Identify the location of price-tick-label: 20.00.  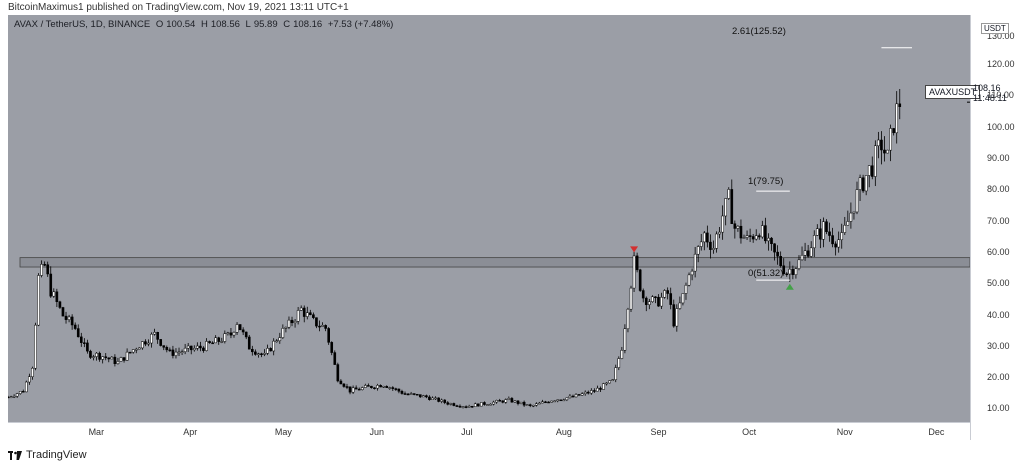
(998, 377).